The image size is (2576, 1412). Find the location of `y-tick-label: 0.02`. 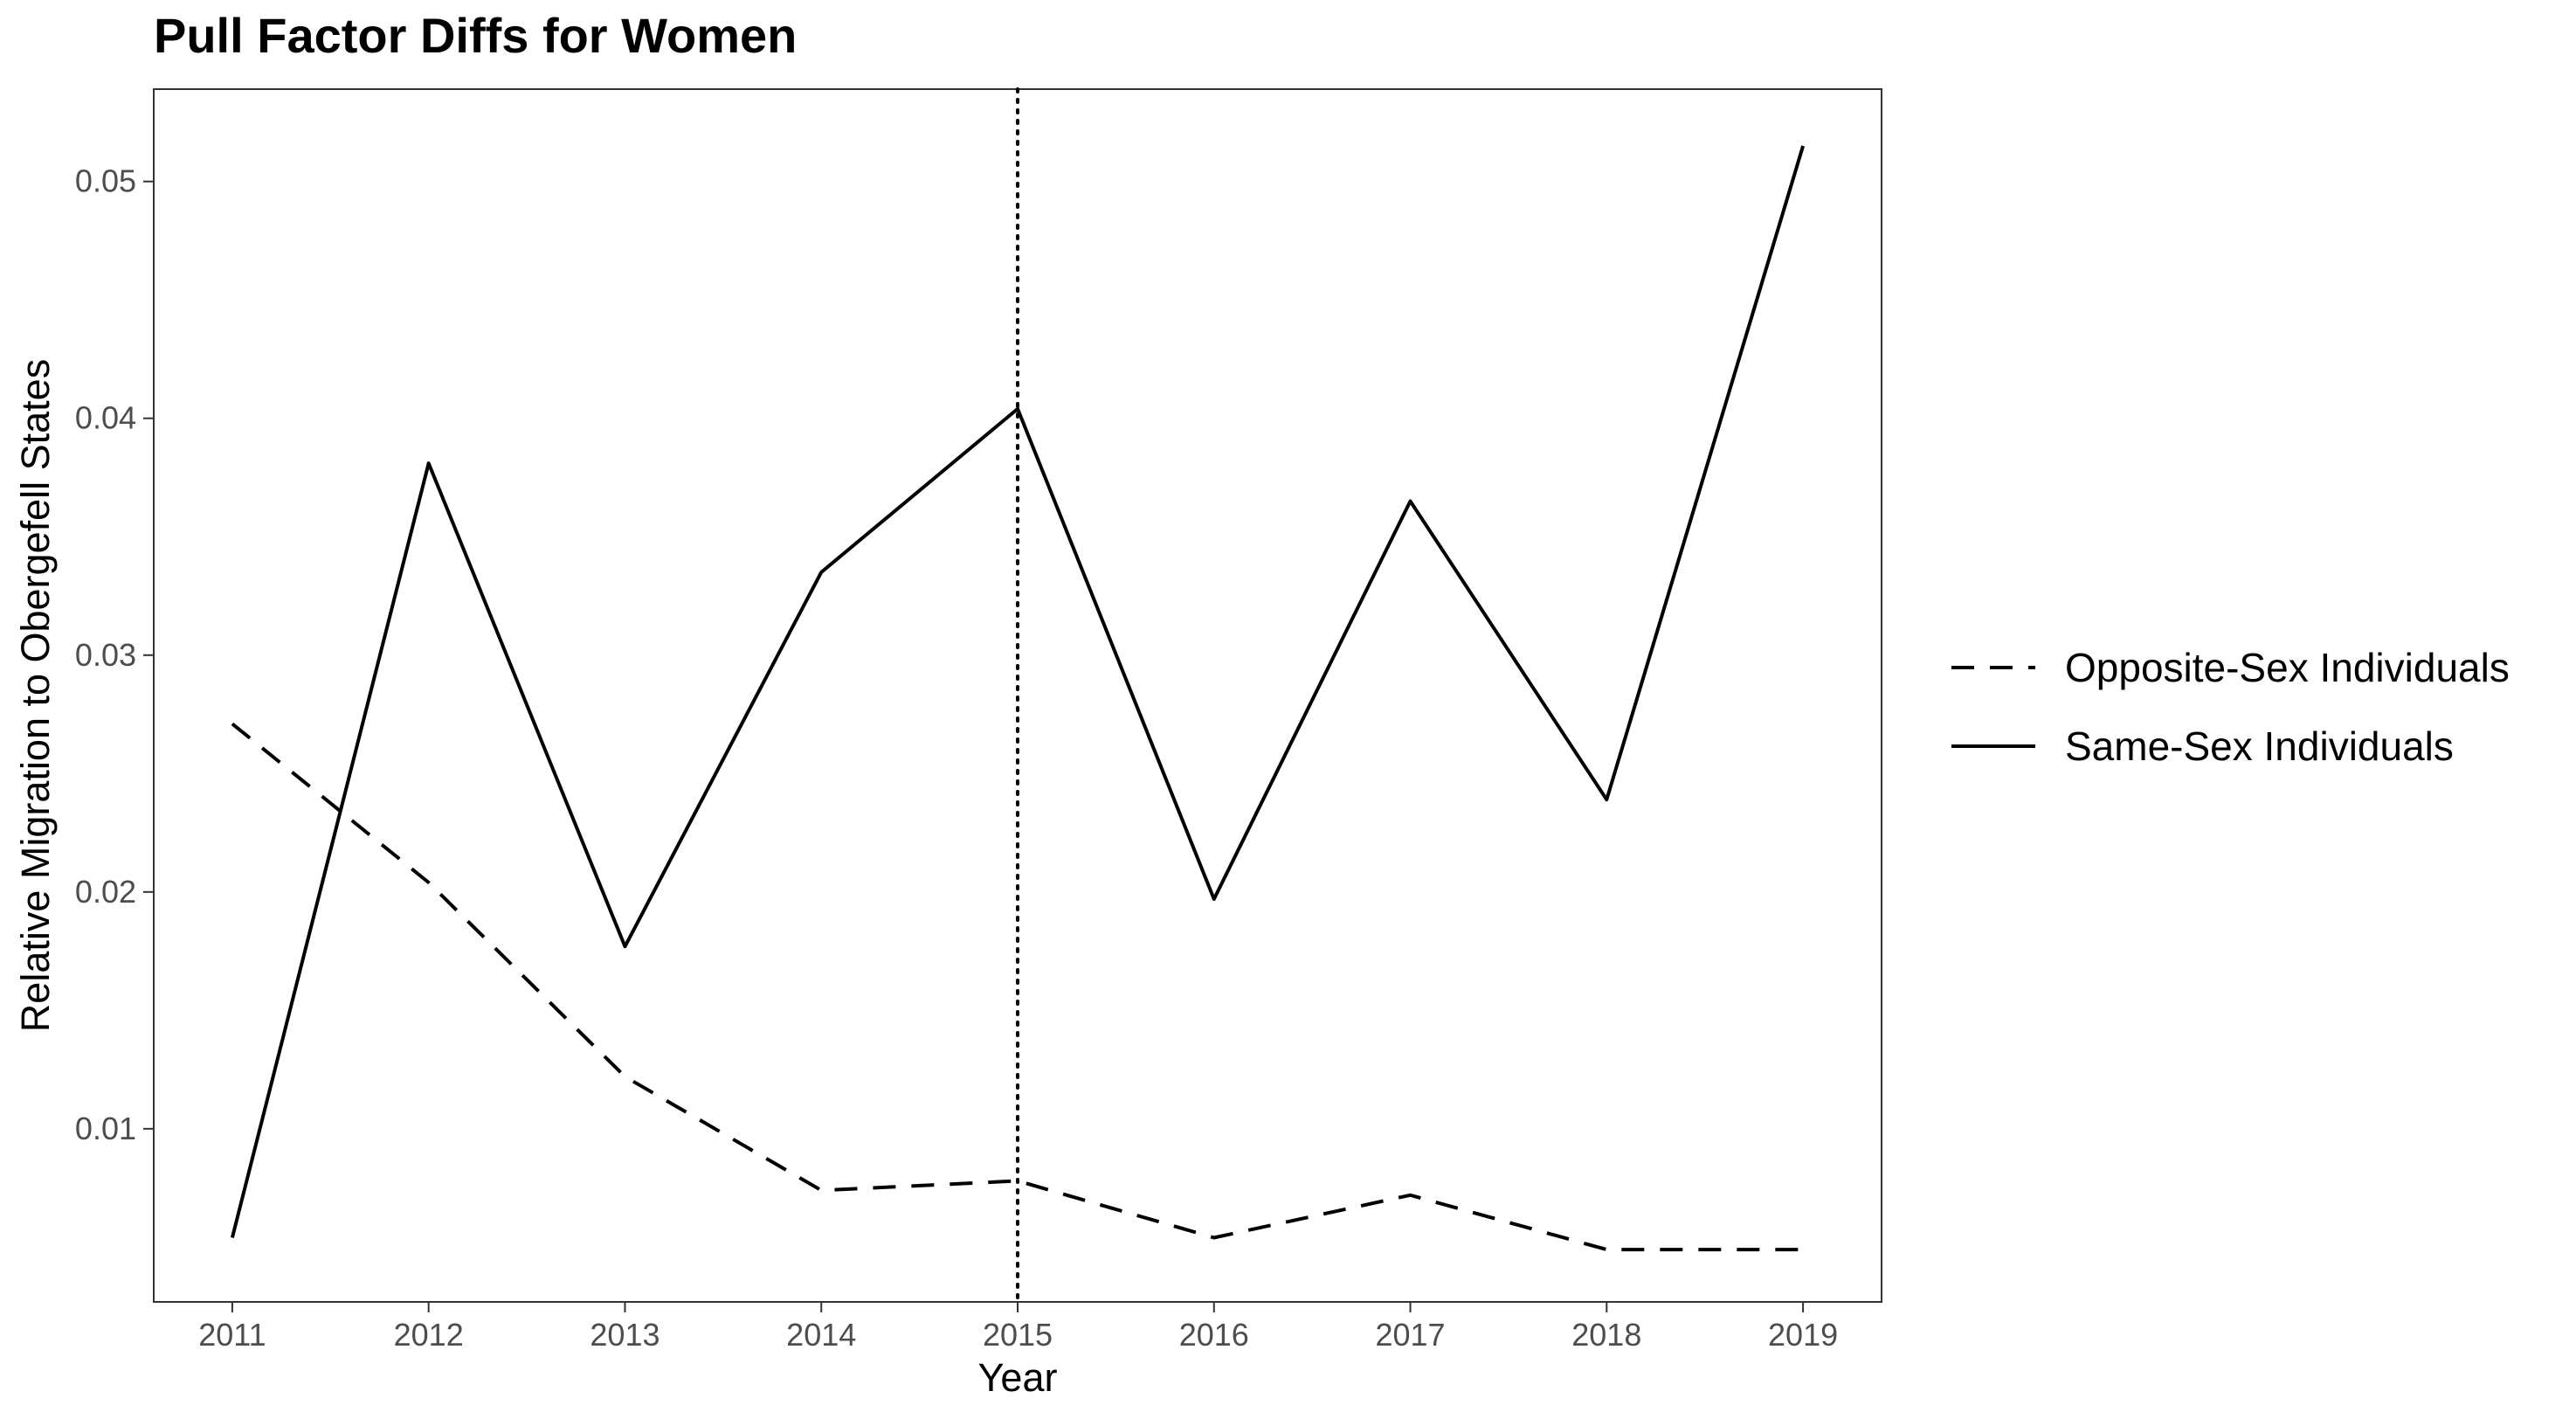

y-tick-label: 0.02 is located at coordinates (105, 892).